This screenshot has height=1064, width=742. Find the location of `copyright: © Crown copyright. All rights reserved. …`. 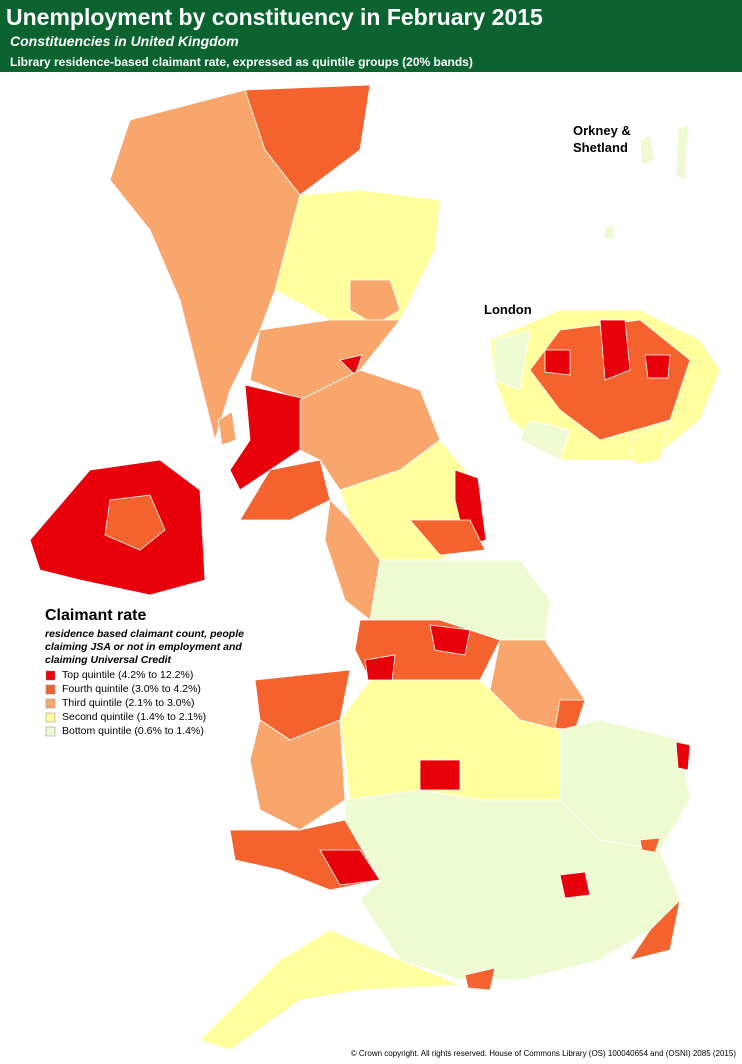

copyright: © Crown copyright. All rights reserved. … is located at coordinates (543, 1053).